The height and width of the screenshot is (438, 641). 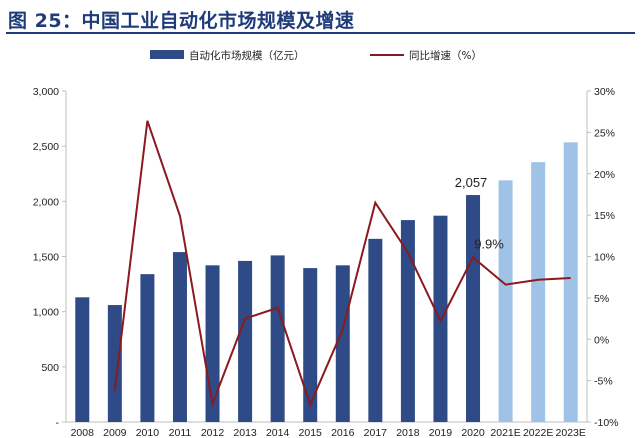 What do you see at coordinates (247, 55) in the screenshot?
I see `legend-label-bar: 自动化市场规模（亿元）` at bounding box center [247, 55].